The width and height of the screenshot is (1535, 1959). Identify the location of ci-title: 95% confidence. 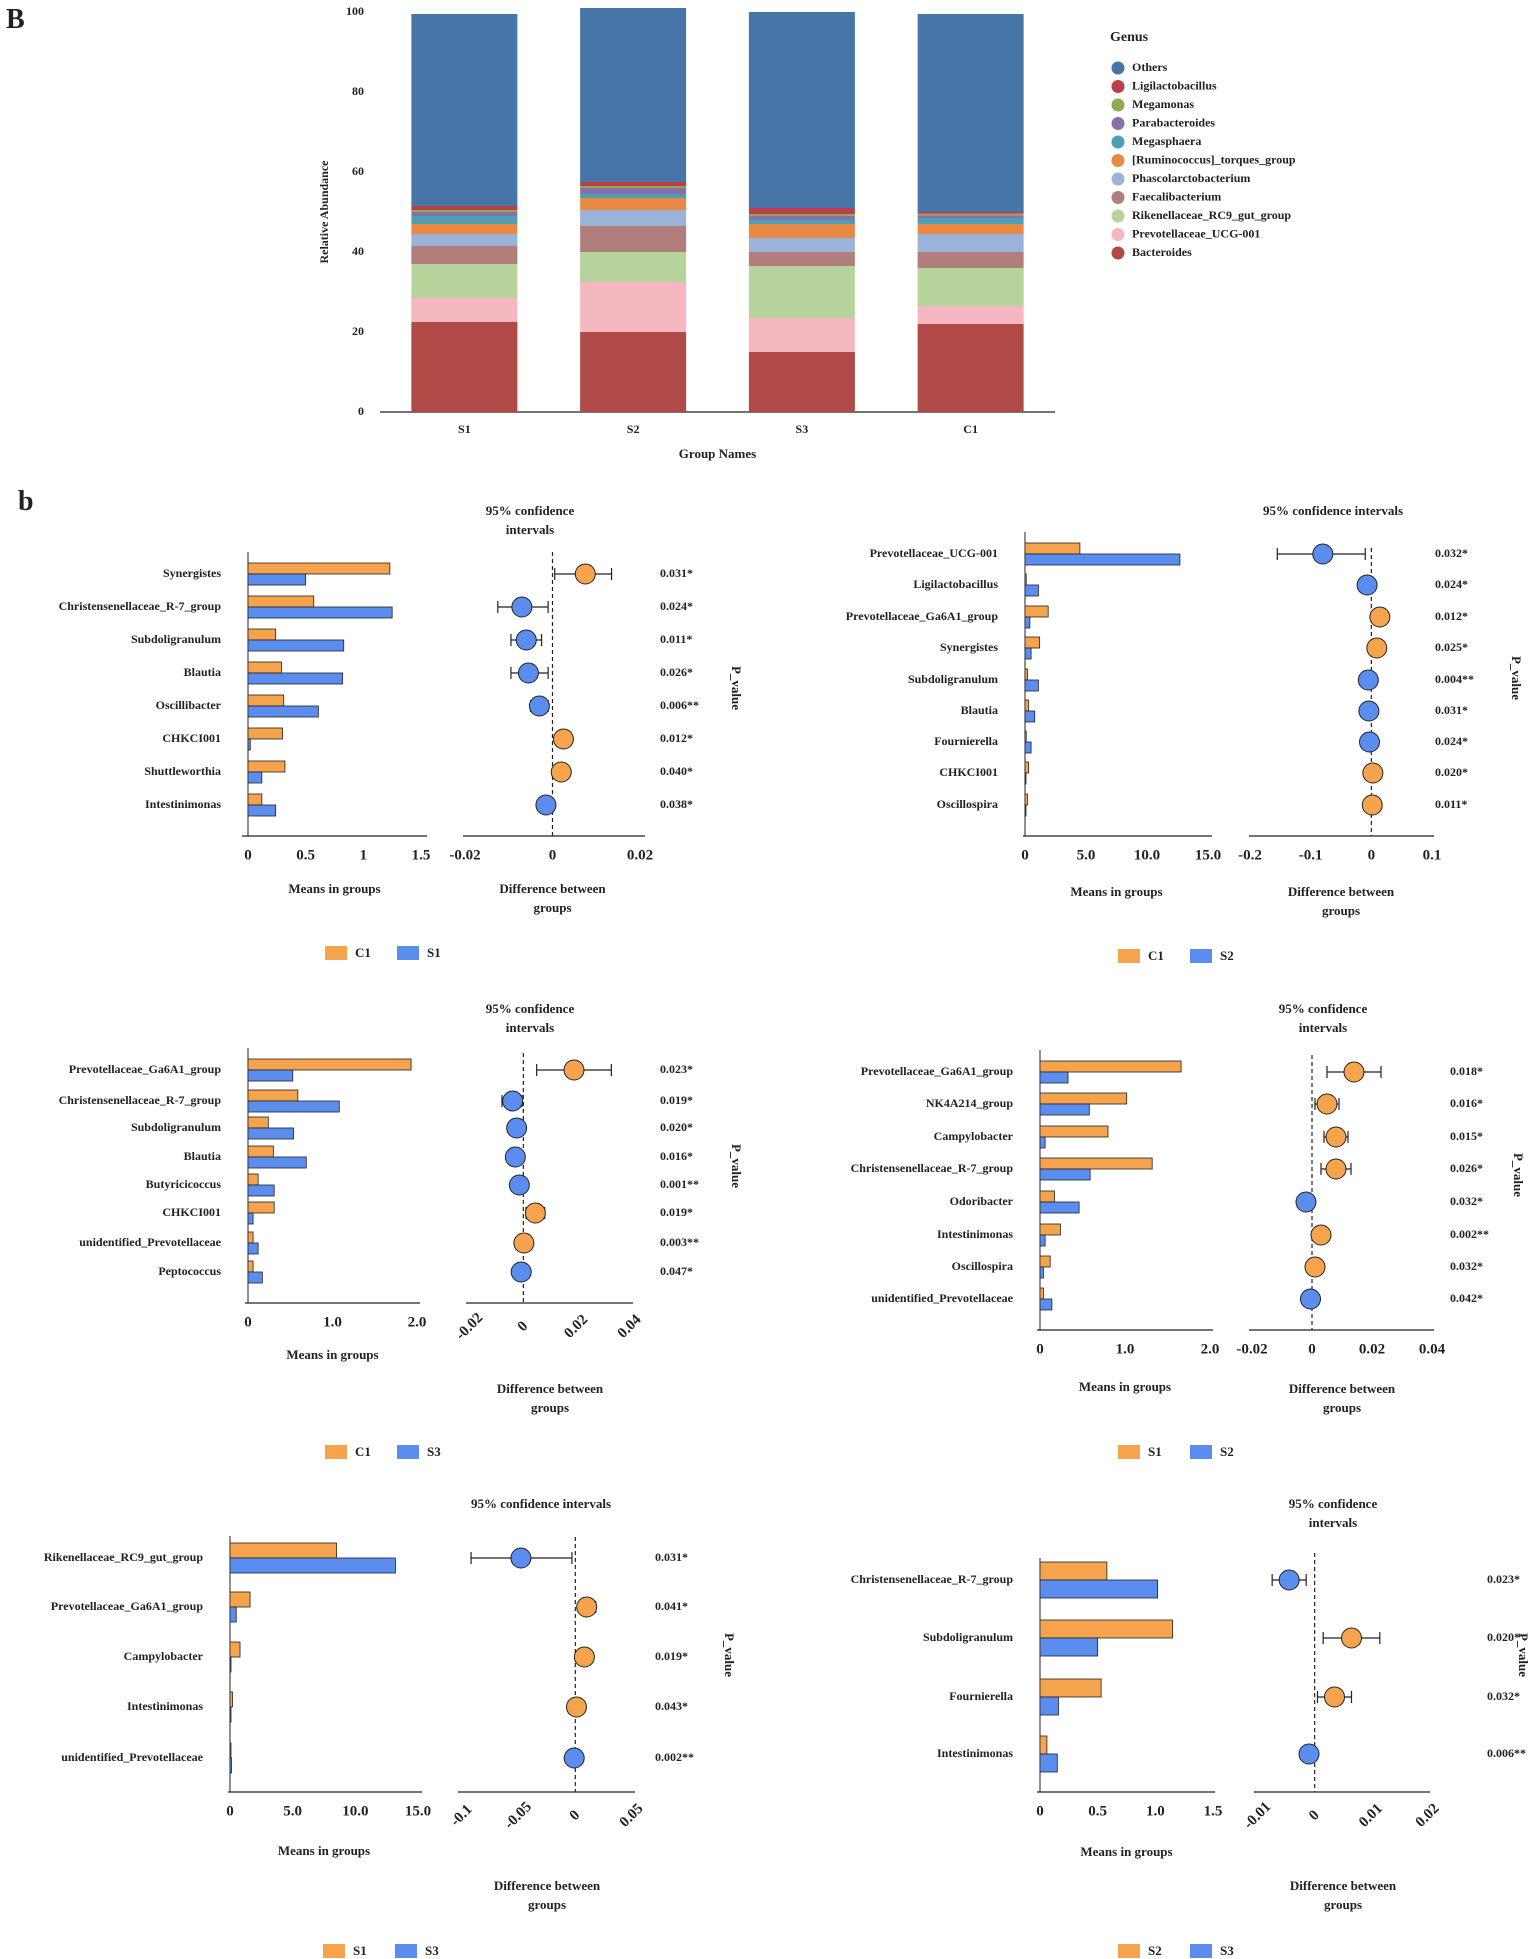
(530, 510).